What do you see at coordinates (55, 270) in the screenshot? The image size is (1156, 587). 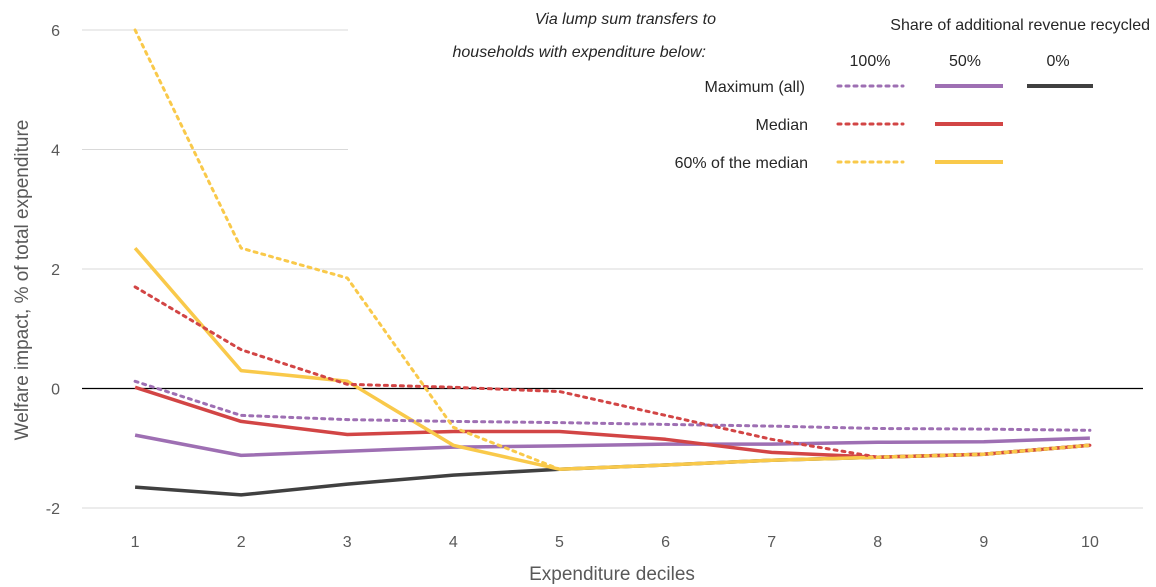 I see `y-tick-label: 2` at bounding box center [55, 270].